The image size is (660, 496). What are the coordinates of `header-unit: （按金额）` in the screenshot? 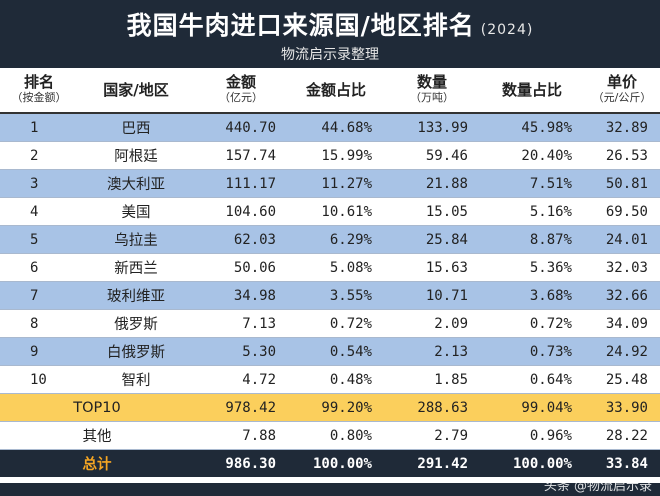 It's located at (39, 97).